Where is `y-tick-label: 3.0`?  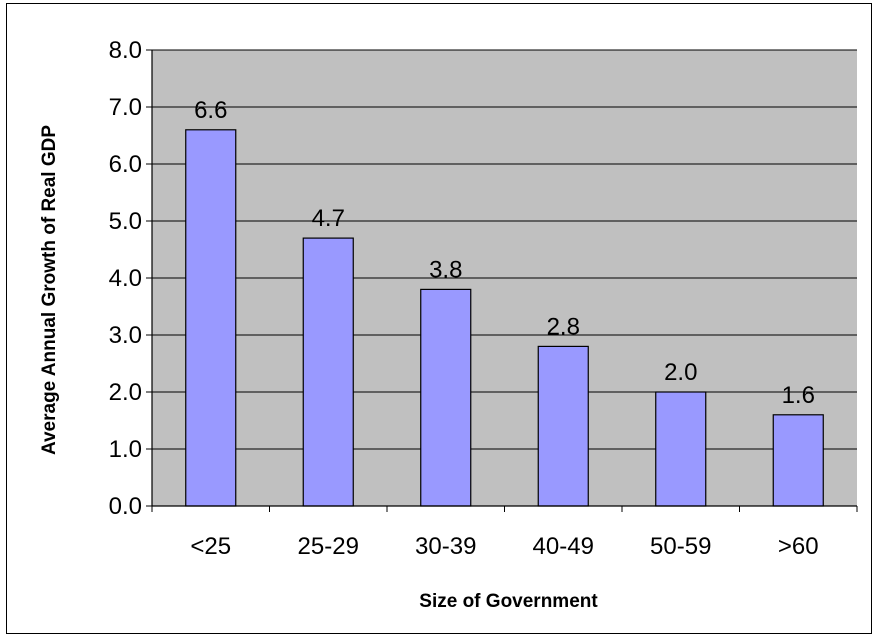
y-tick-label: 3.0 is located at coordinates (125, 335).